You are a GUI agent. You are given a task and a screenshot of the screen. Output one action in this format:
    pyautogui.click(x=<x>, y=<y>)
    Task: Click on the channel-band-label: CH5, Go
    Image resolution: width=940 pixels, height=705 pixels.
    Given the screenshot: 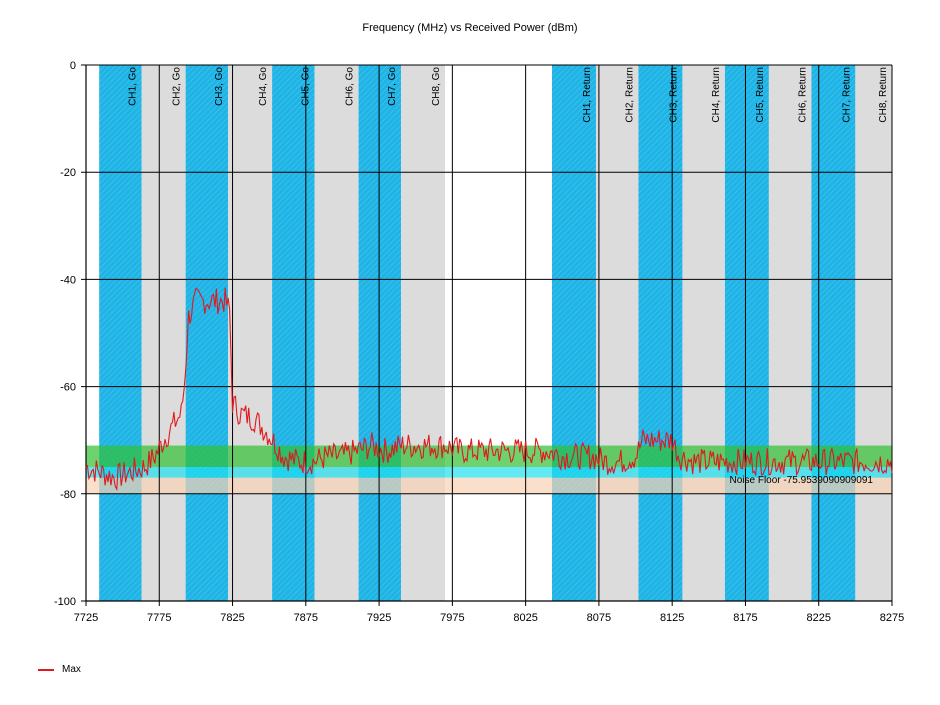 What is the action you would take?
    pyautogui.click(x=306, y=86)
    